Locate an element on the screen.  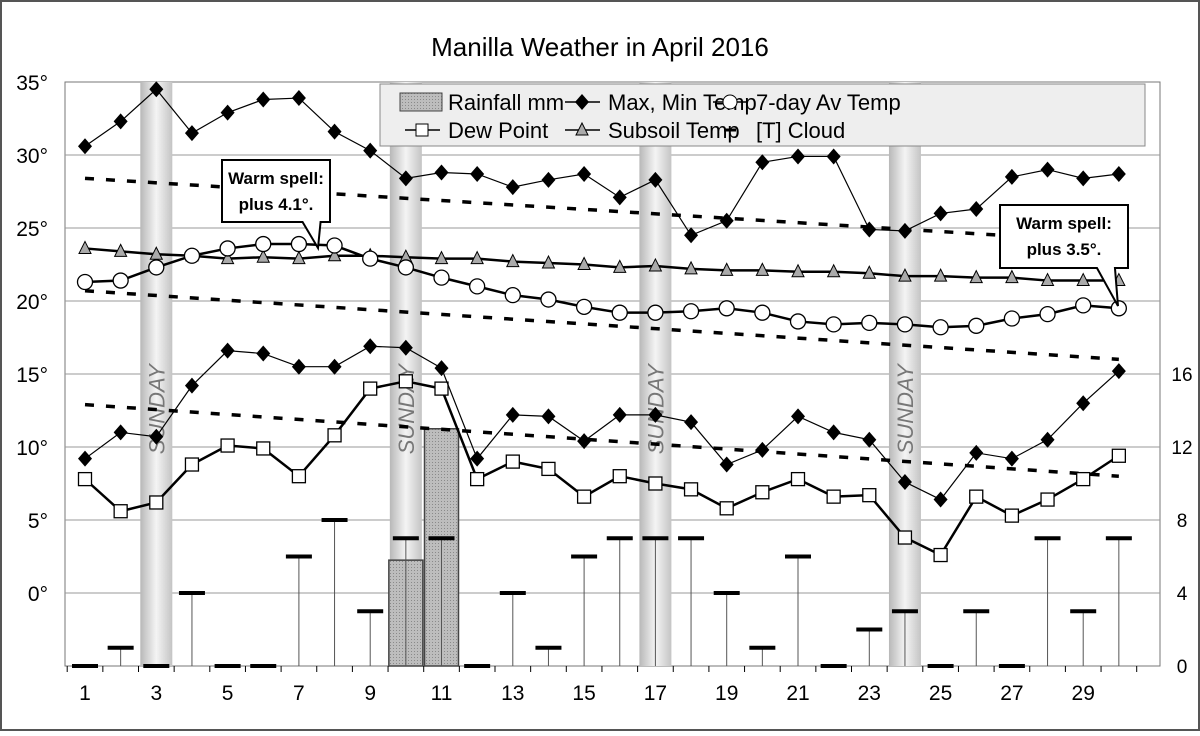
x-tick-label: 13 is located at coordinates (512, 693).